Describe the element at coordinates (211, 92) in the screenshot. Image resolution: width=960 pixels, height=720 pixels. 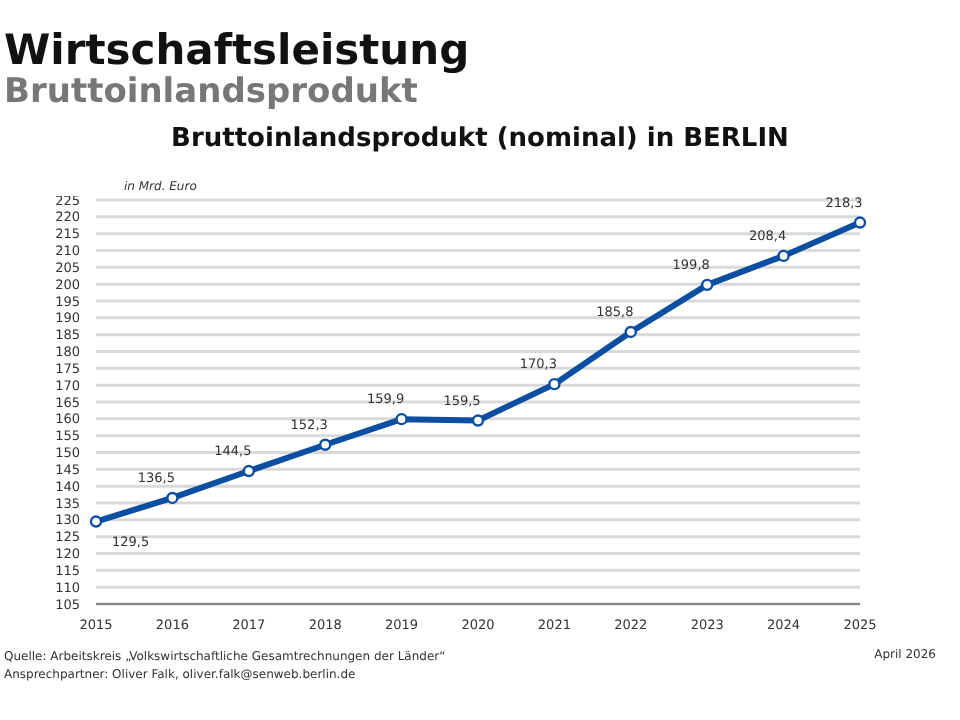
I see `chart-subtitle: Bruttoinlandsprodukt` at that location.